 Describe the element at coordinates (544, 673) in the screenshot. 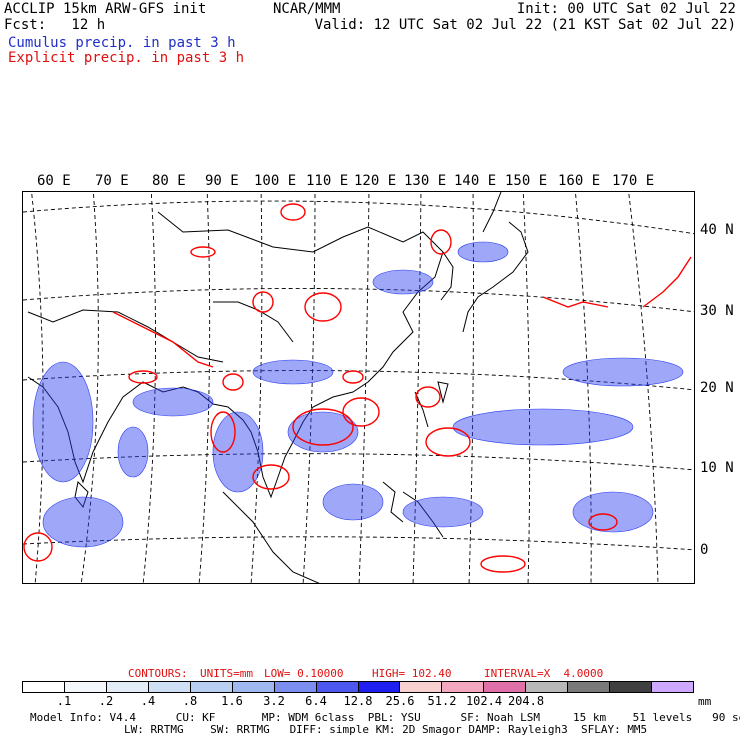

I see `contours-interval: INTERVAL=X 4.0000` at that location.